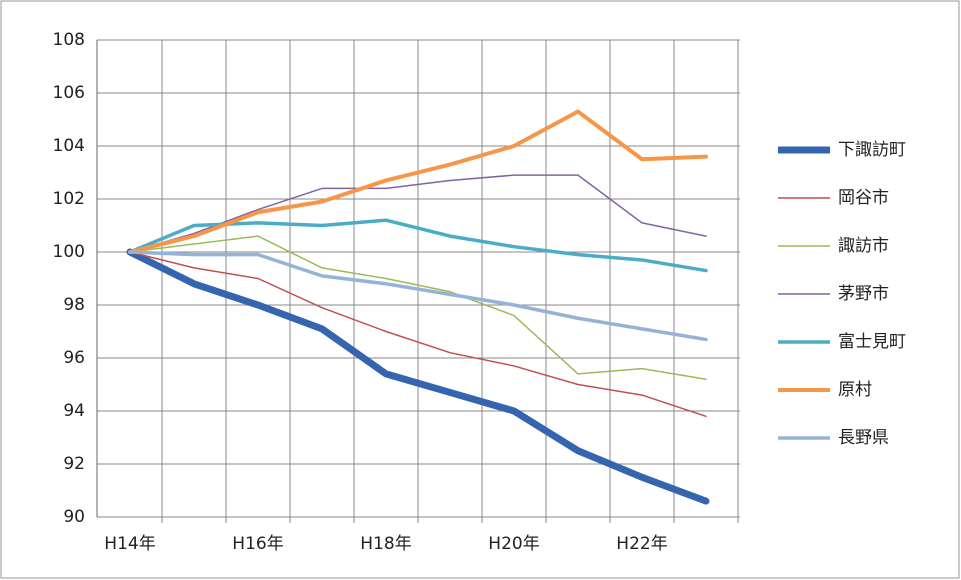 This screenshot has height=580, width=961. Describe the element at coordinates (863, 198) in the screenshot. I see `legend-label: 岡谷市` at that location.